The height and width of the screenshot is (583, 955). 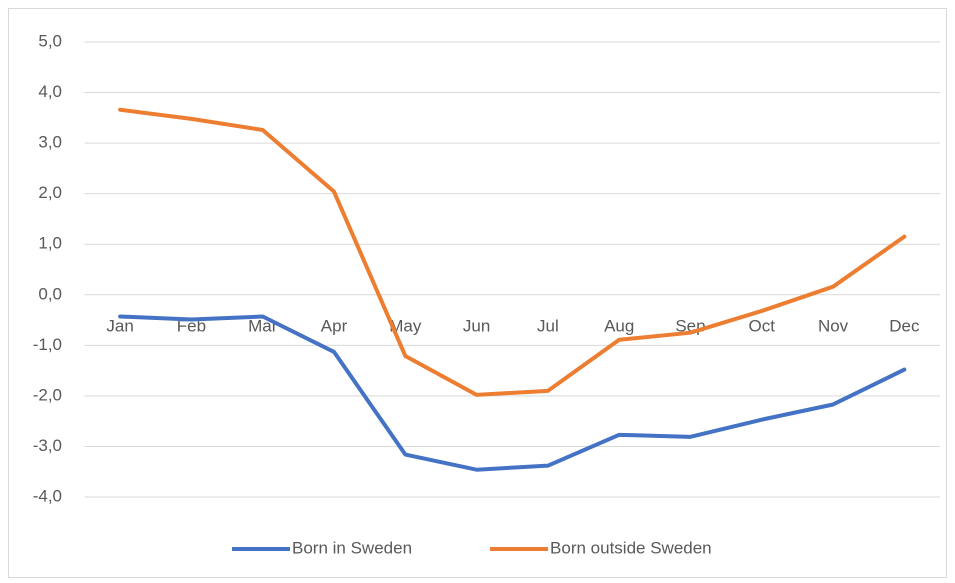 What do you see at coordinates (50, 142) in the screenshot?
I see `y-tick-label: 3,0` at bounding box center [50, 142].